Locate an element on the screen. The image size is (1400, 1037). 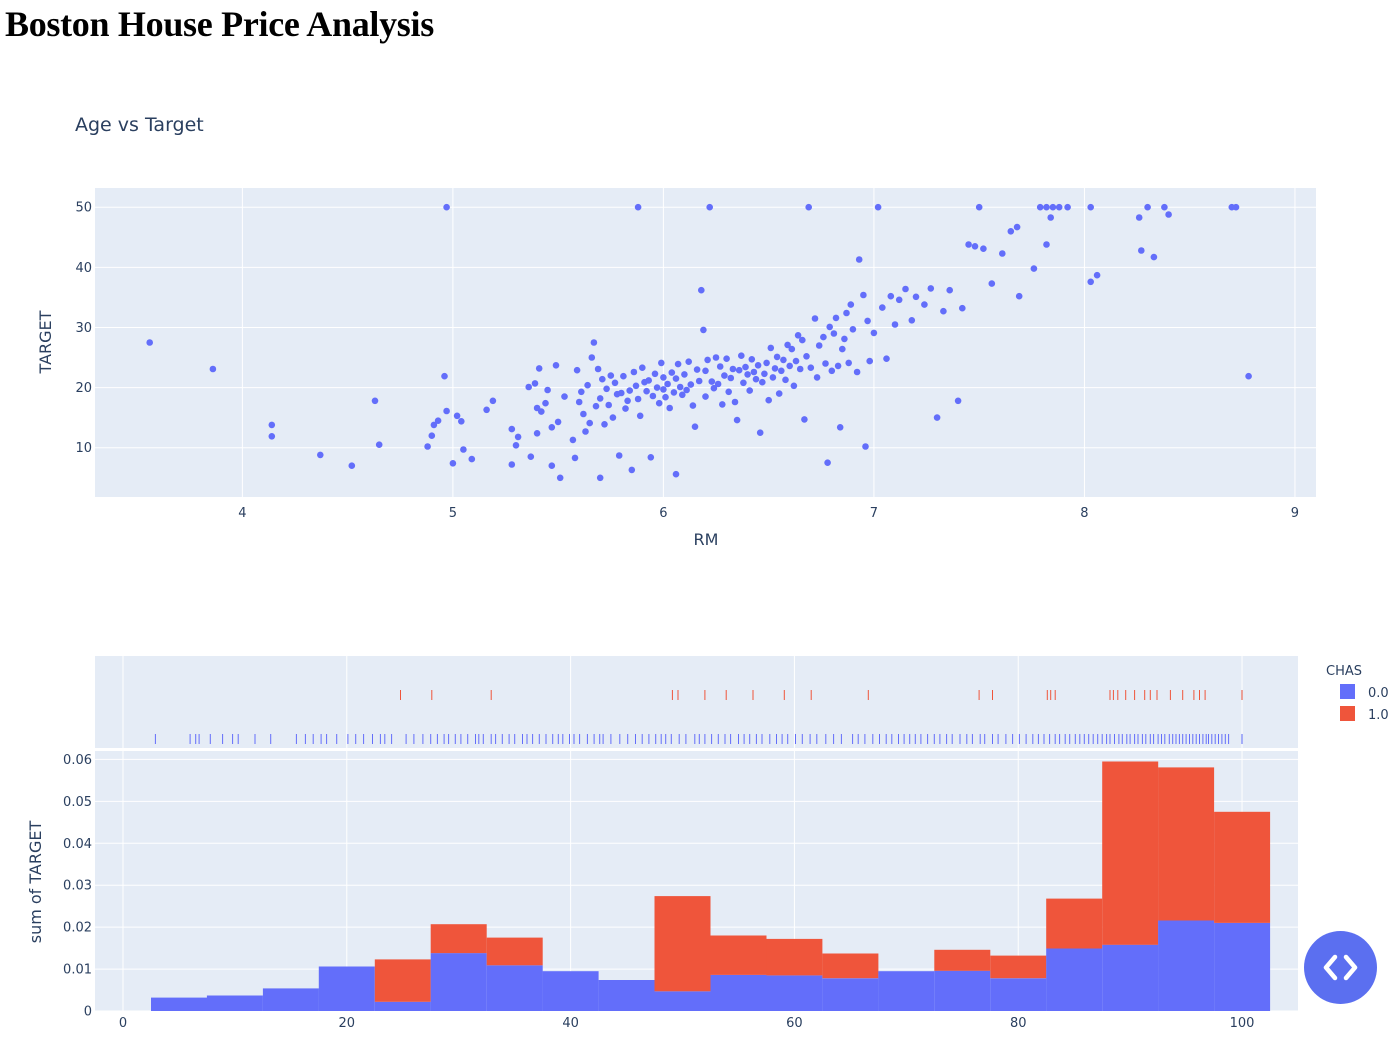
histogram-y-tick-label: 0 is located at coordinates (88, 1012).